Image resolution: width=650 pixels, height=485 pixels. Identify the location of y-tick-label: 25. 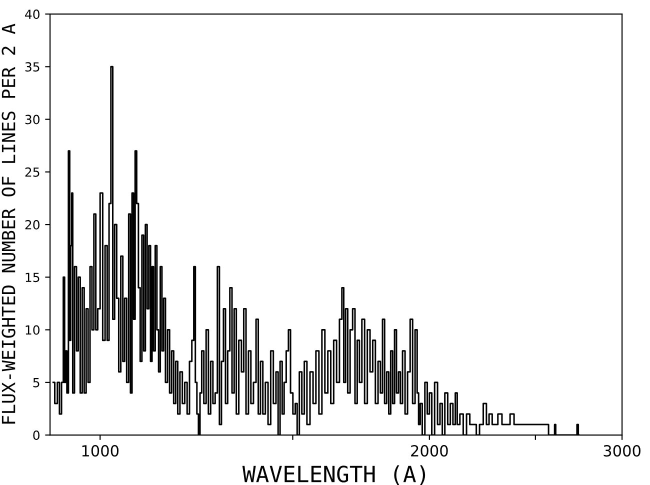
(32, 172).